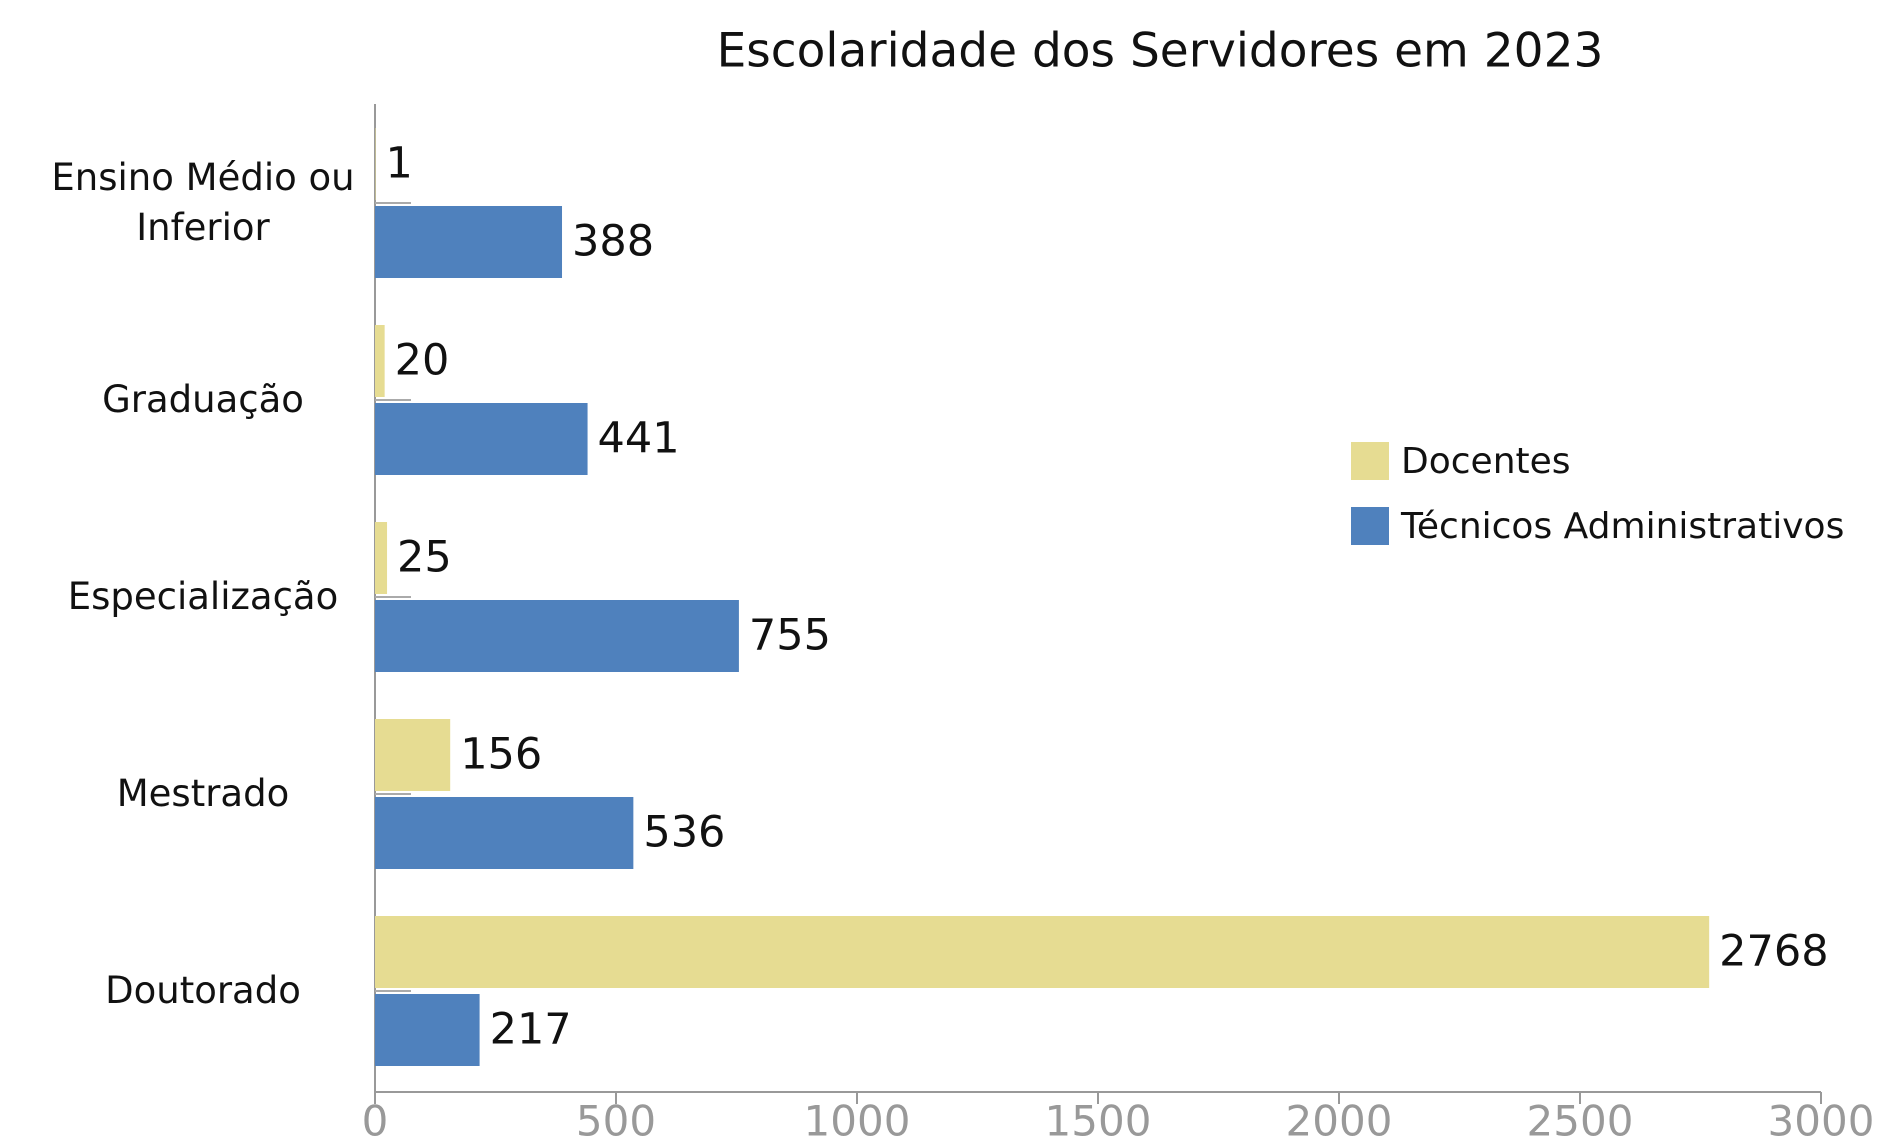  What do you see at coordinates (1160, 51) in the screenshot?
I see `chart-title: Escolaridade dos Servidores em 2023` at bounding box center [1160, 51].